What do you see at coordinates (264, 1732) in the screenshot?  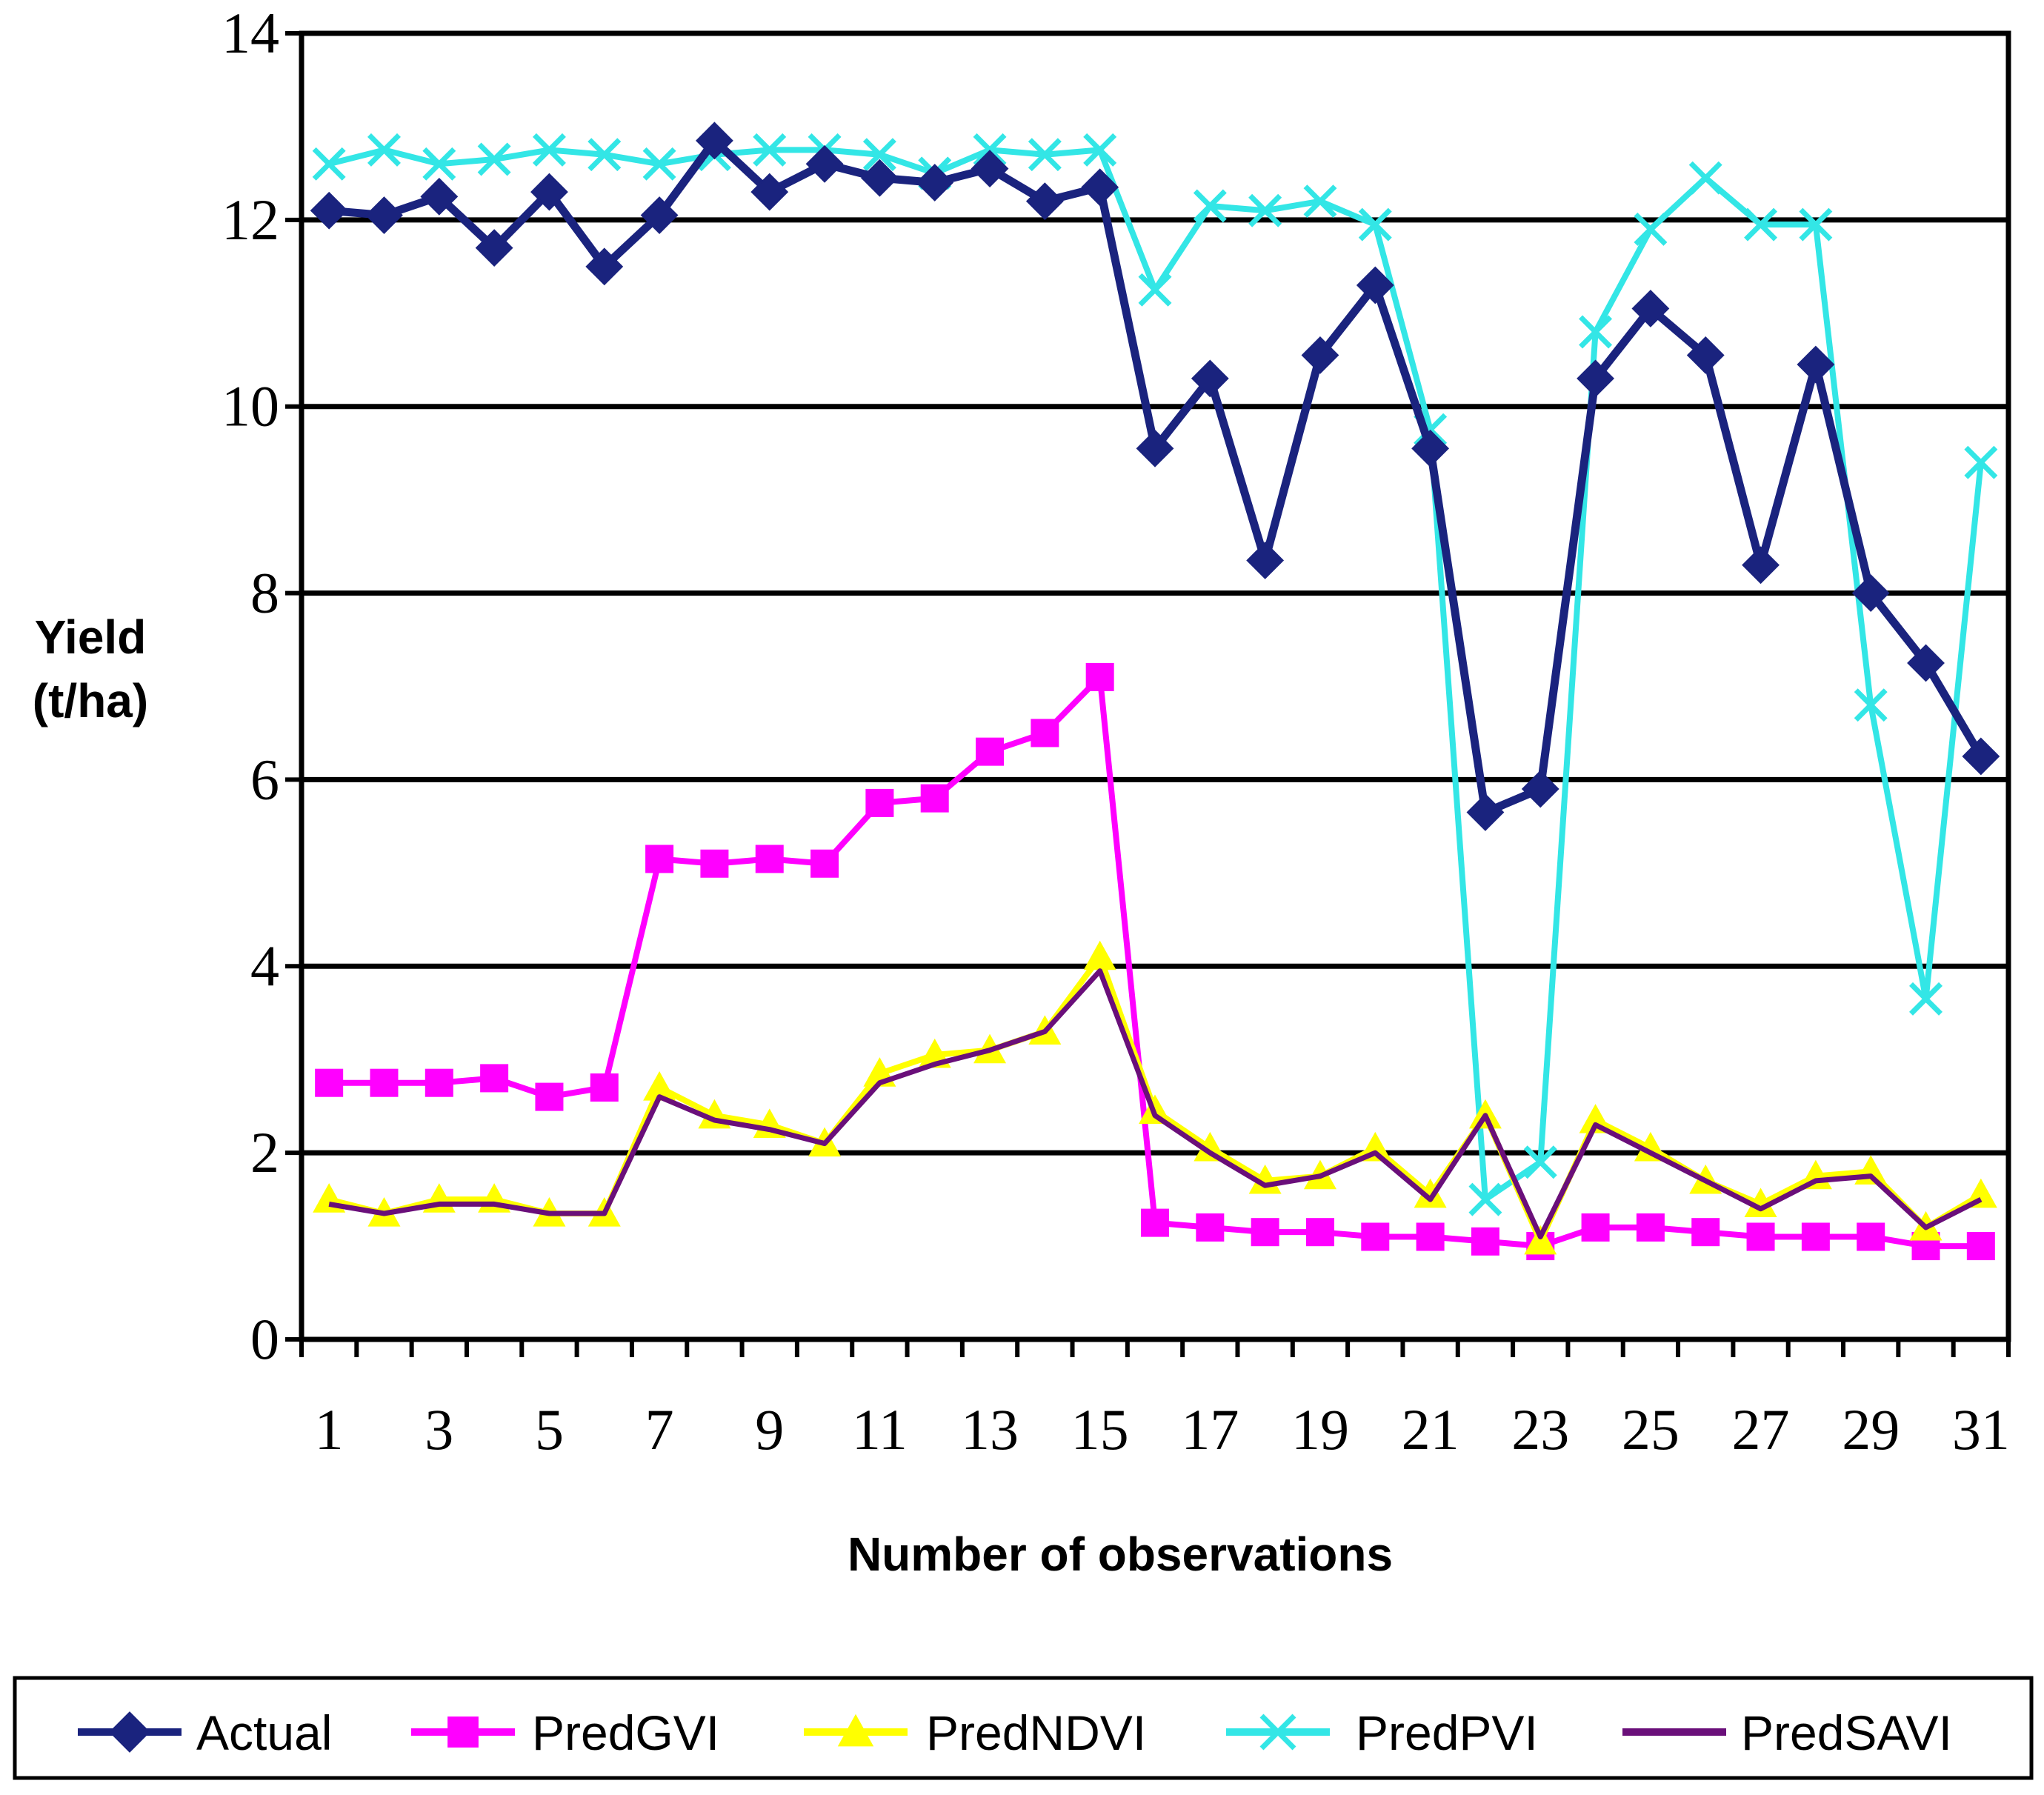 I see `legend-label-actual: Actual` at bounding box center [264, 1732].